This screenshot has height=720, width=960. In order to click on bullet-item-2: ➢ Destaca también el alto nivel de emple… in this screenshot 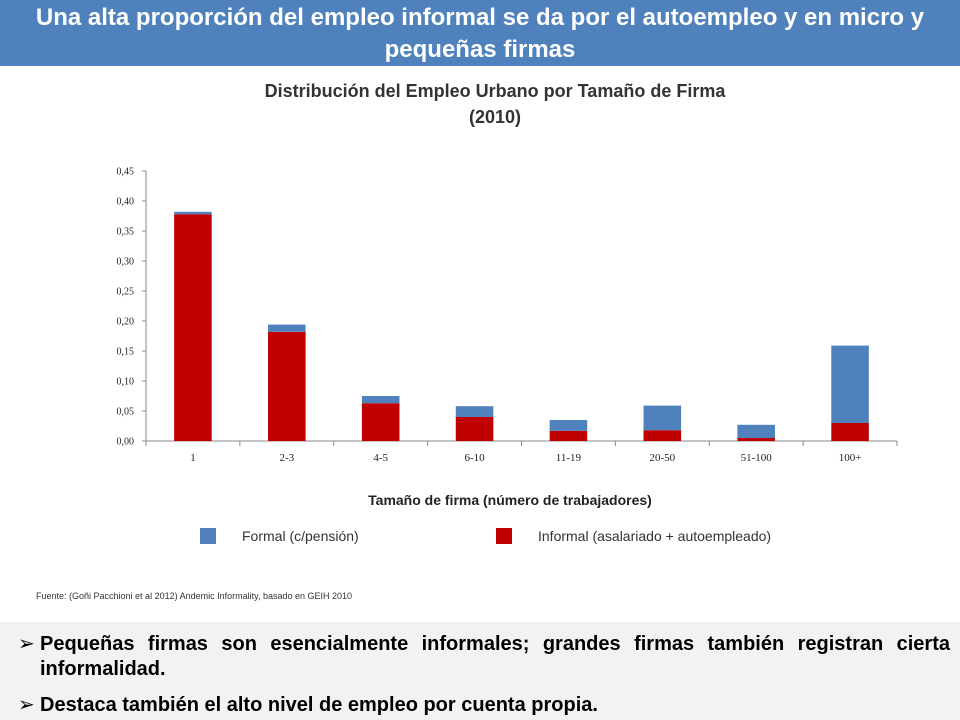, I will do `click(484, 705)`.